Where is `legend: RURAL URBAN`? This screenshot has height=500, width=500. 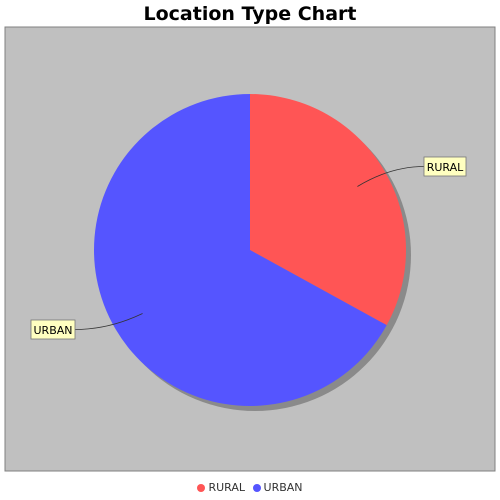
legend: RURAL URBAN is located at coordinates (250, 488).